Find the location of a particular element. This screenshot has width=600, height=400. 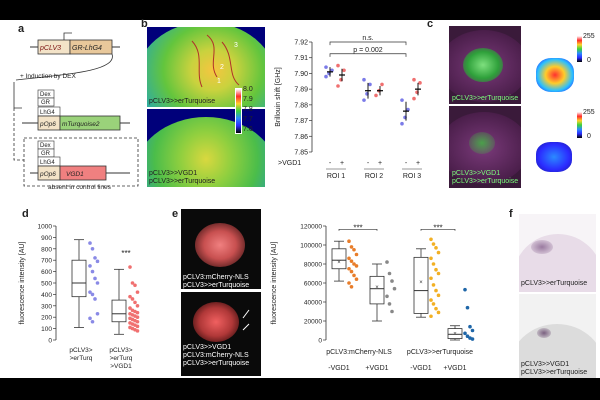

roi-number-1: 1 is located at coordinates (219, 81).